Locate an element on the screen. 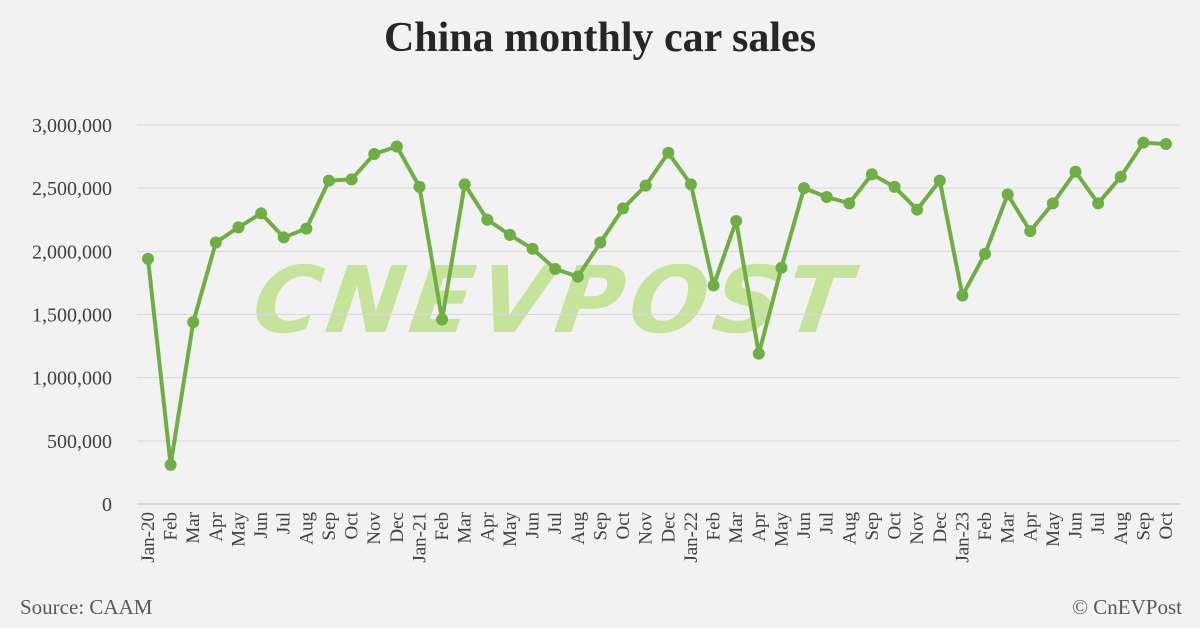  y-tick-label: 2,000,000 is located at coordinates (72, 252).